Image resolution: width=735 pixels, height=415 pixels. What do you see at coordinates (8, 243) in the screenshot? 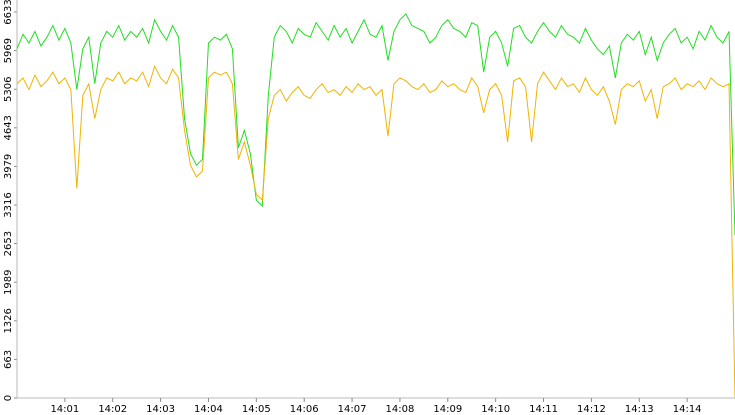
I see `y-tick-label: 2653` at bounding box center [8, 243].